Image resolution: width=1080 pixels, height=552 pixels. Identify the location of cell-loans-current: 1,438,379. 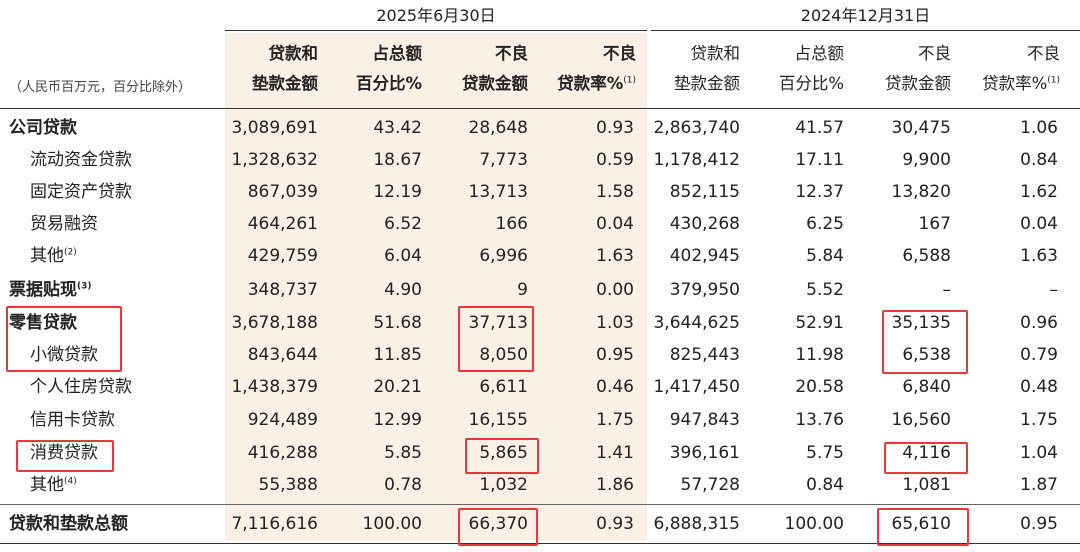
(274, 387).